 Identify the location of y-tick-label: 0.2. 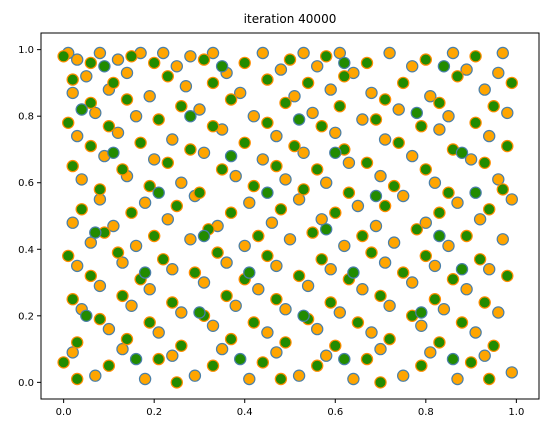
(26, 316).